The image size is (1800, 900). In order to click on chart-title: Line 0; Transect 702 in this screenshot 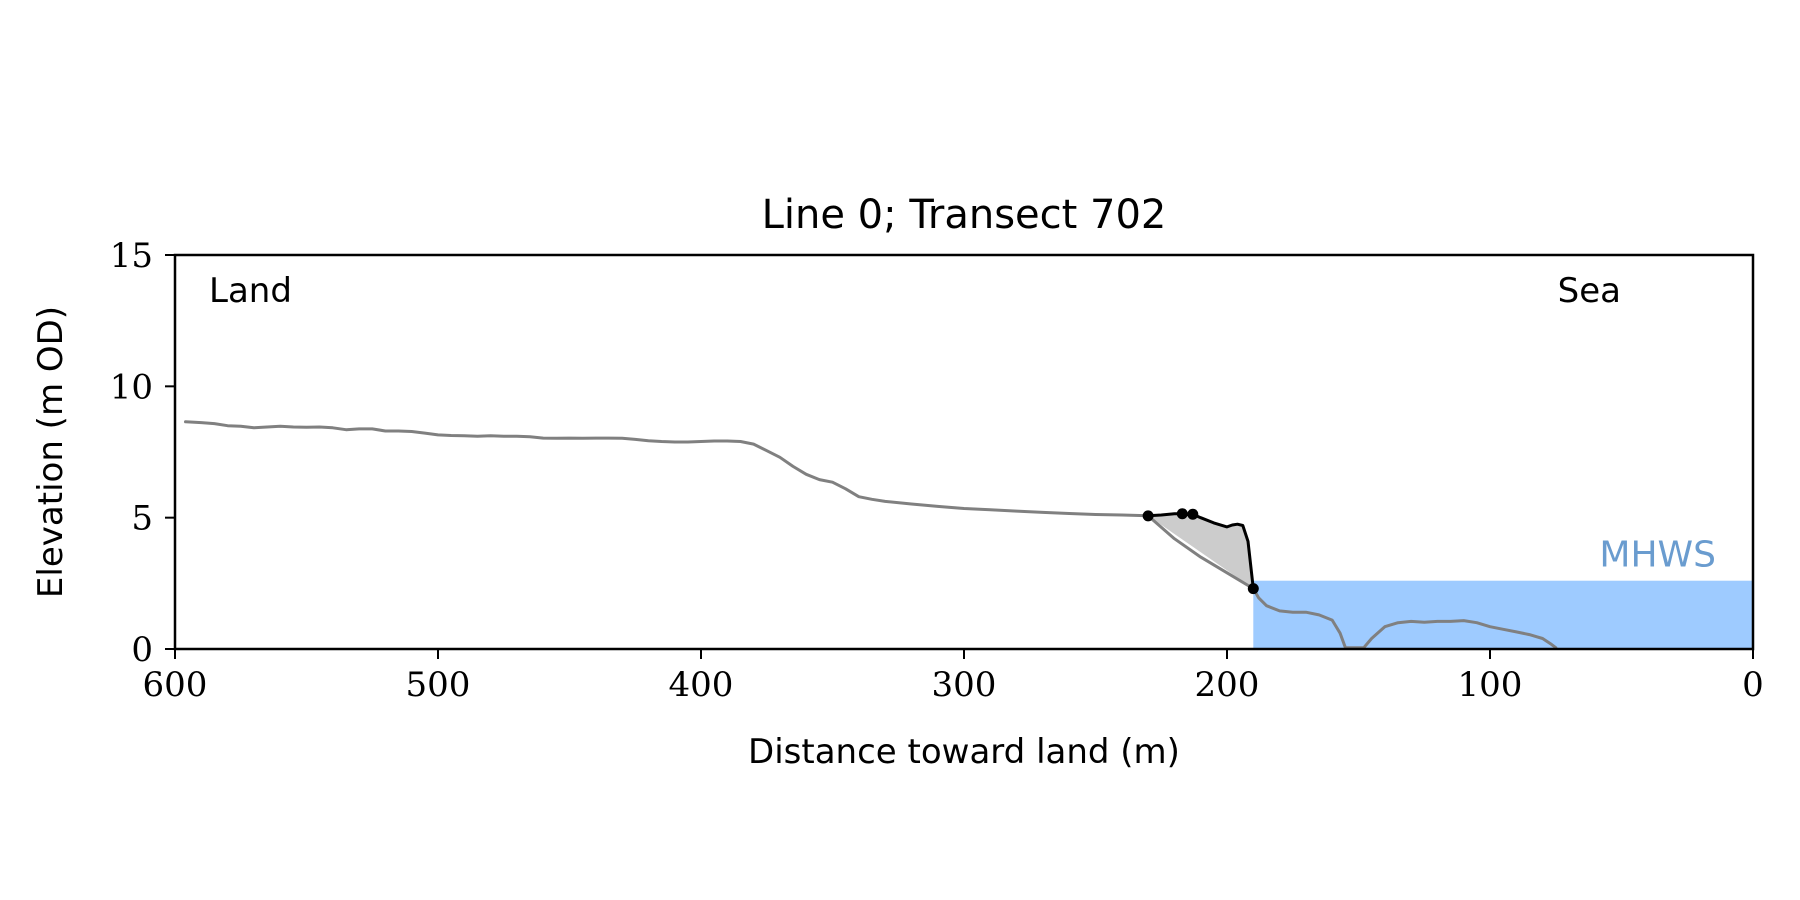, I will do `click(964, 215)`.